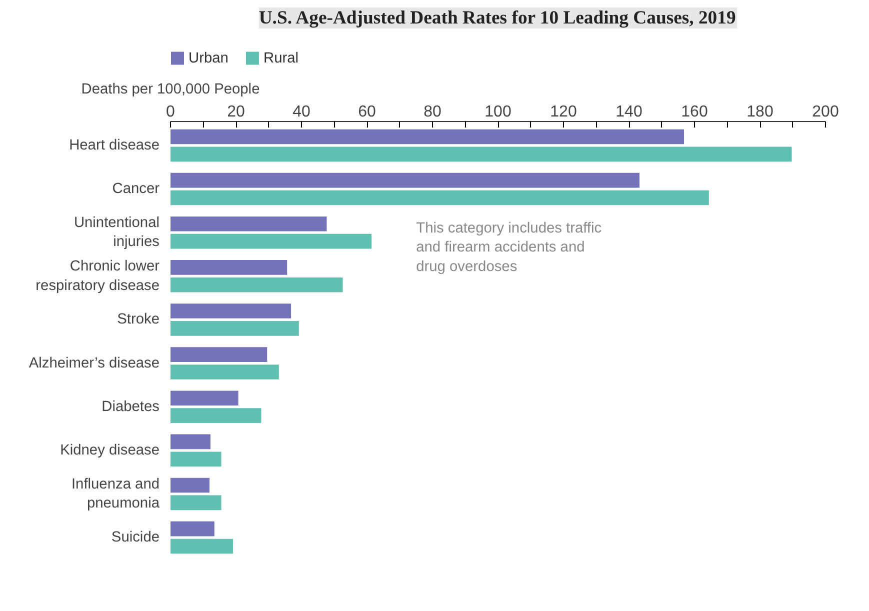 The width and height of the screenshot is (869, 611). What do you see at coordinates (138, 320) in the screenshot?
I see `y-tick-label: Stroke` at bounding box center [138, 320].